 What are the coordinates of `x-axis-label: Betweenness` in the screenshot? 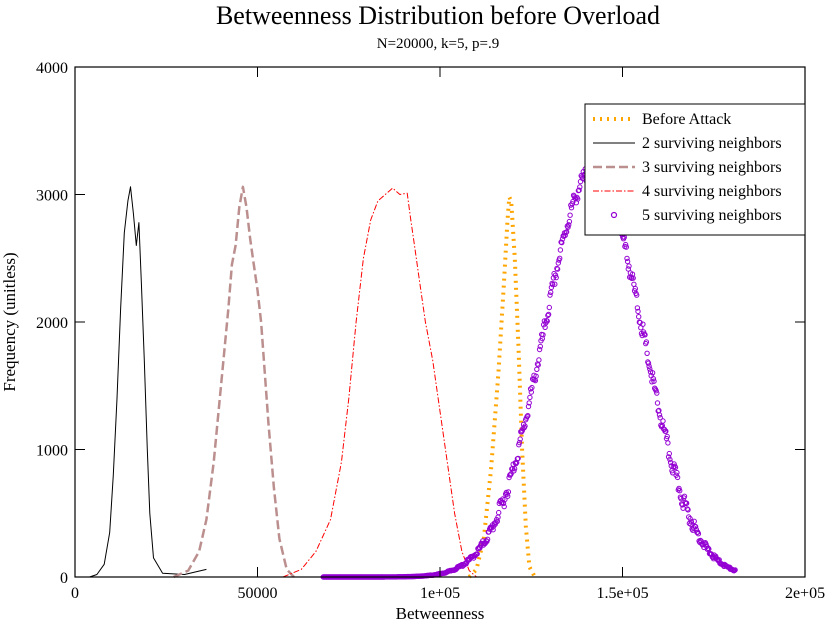 It's located at (440, 612).